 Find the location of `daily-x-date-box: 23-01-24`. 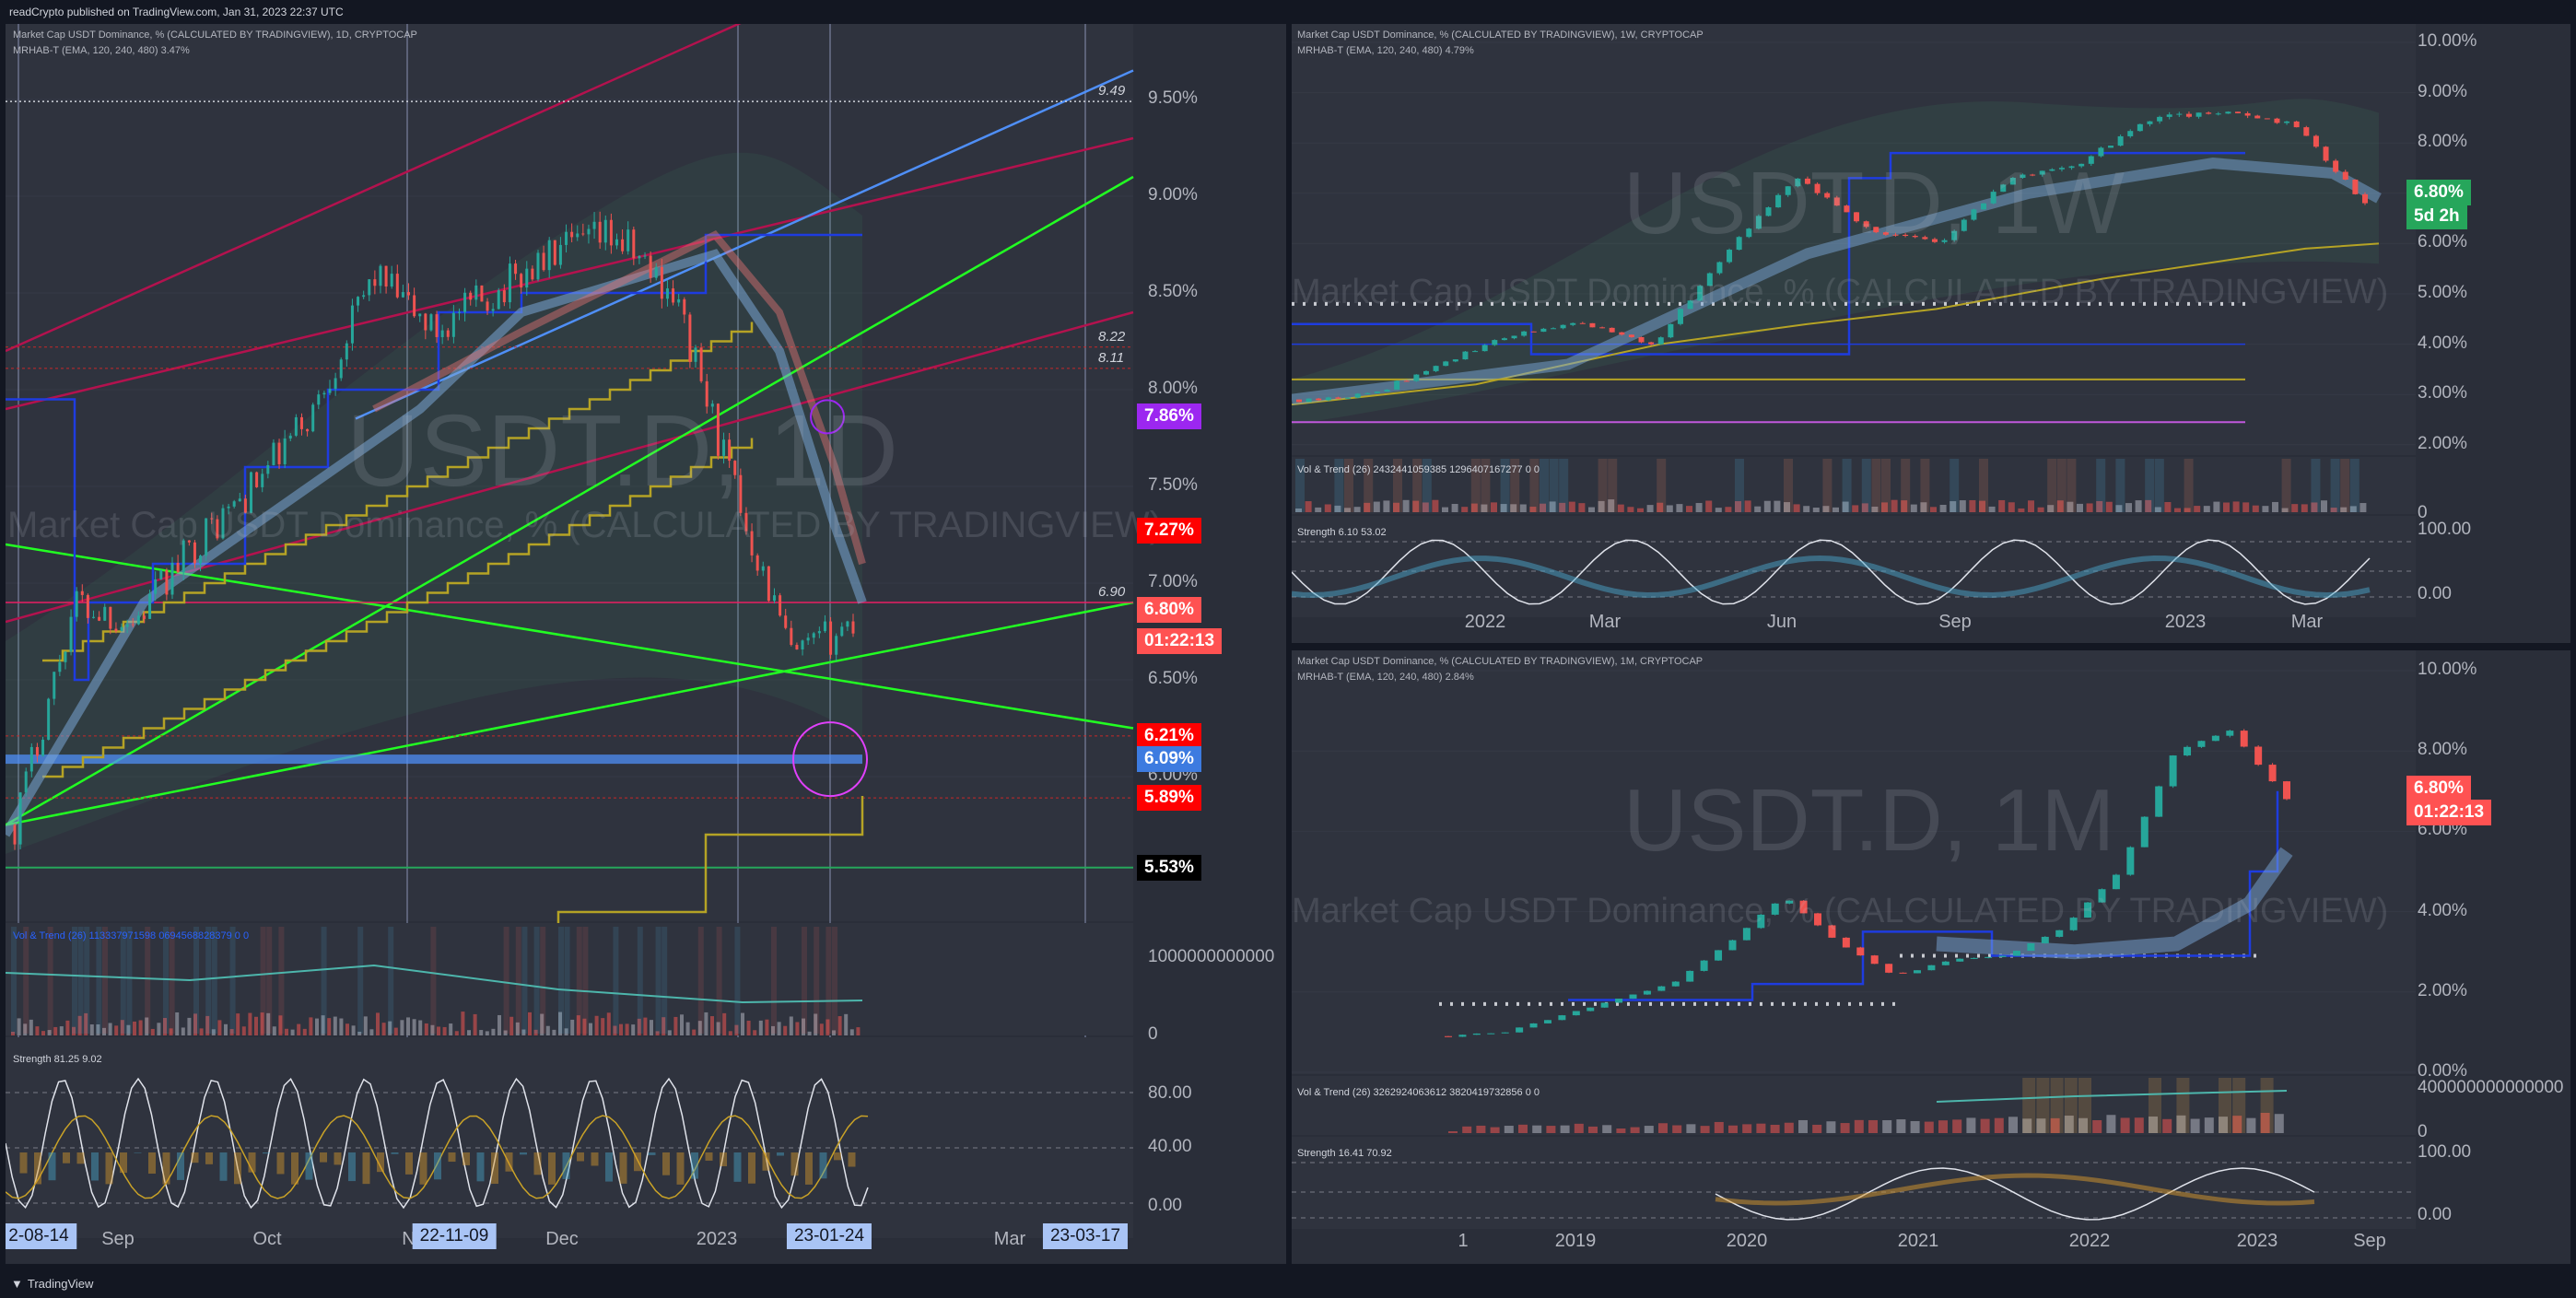

daily-x-date-box: 23-01-24 is located at coordinates (829, 1236).